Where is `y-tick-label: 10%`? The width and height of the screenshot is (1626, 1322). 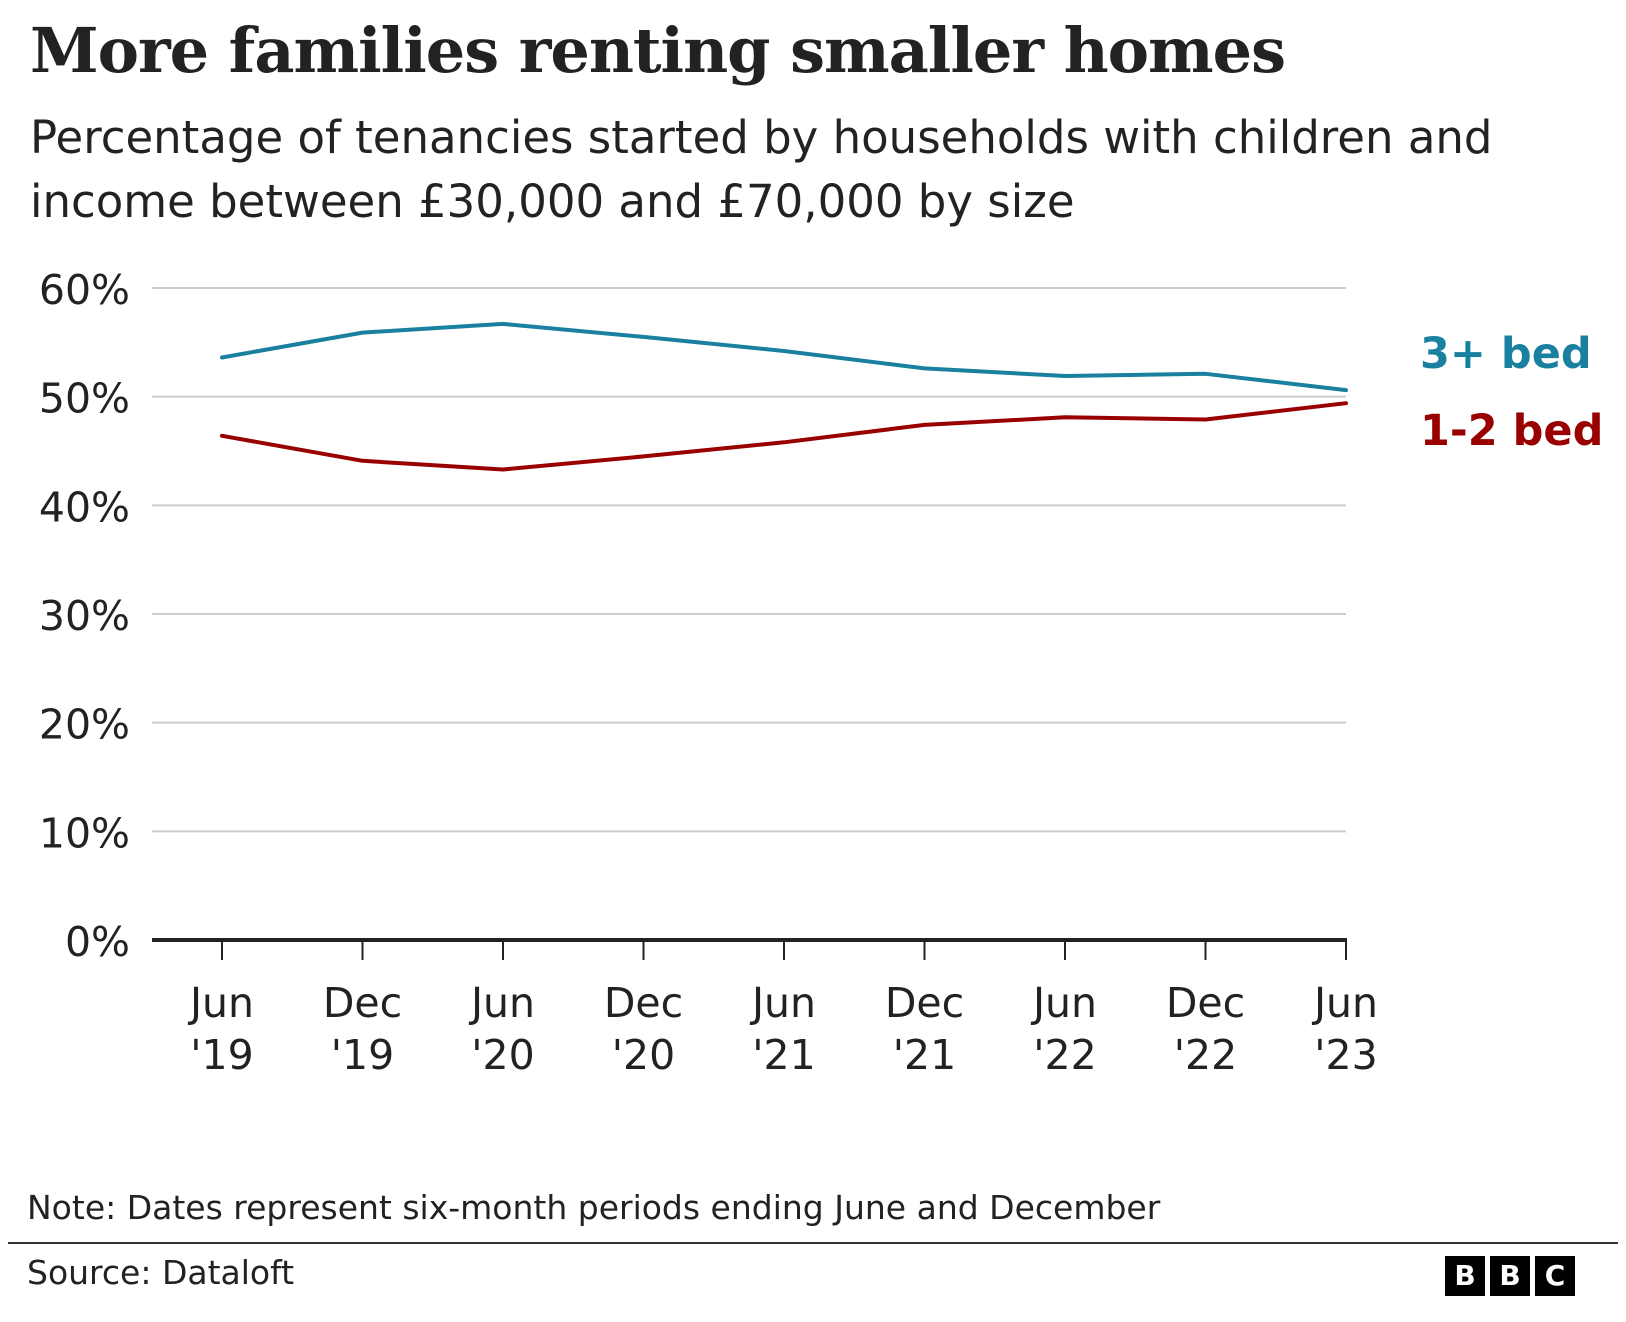
y-tick-label: 10% is located at coordinates (84, 833).